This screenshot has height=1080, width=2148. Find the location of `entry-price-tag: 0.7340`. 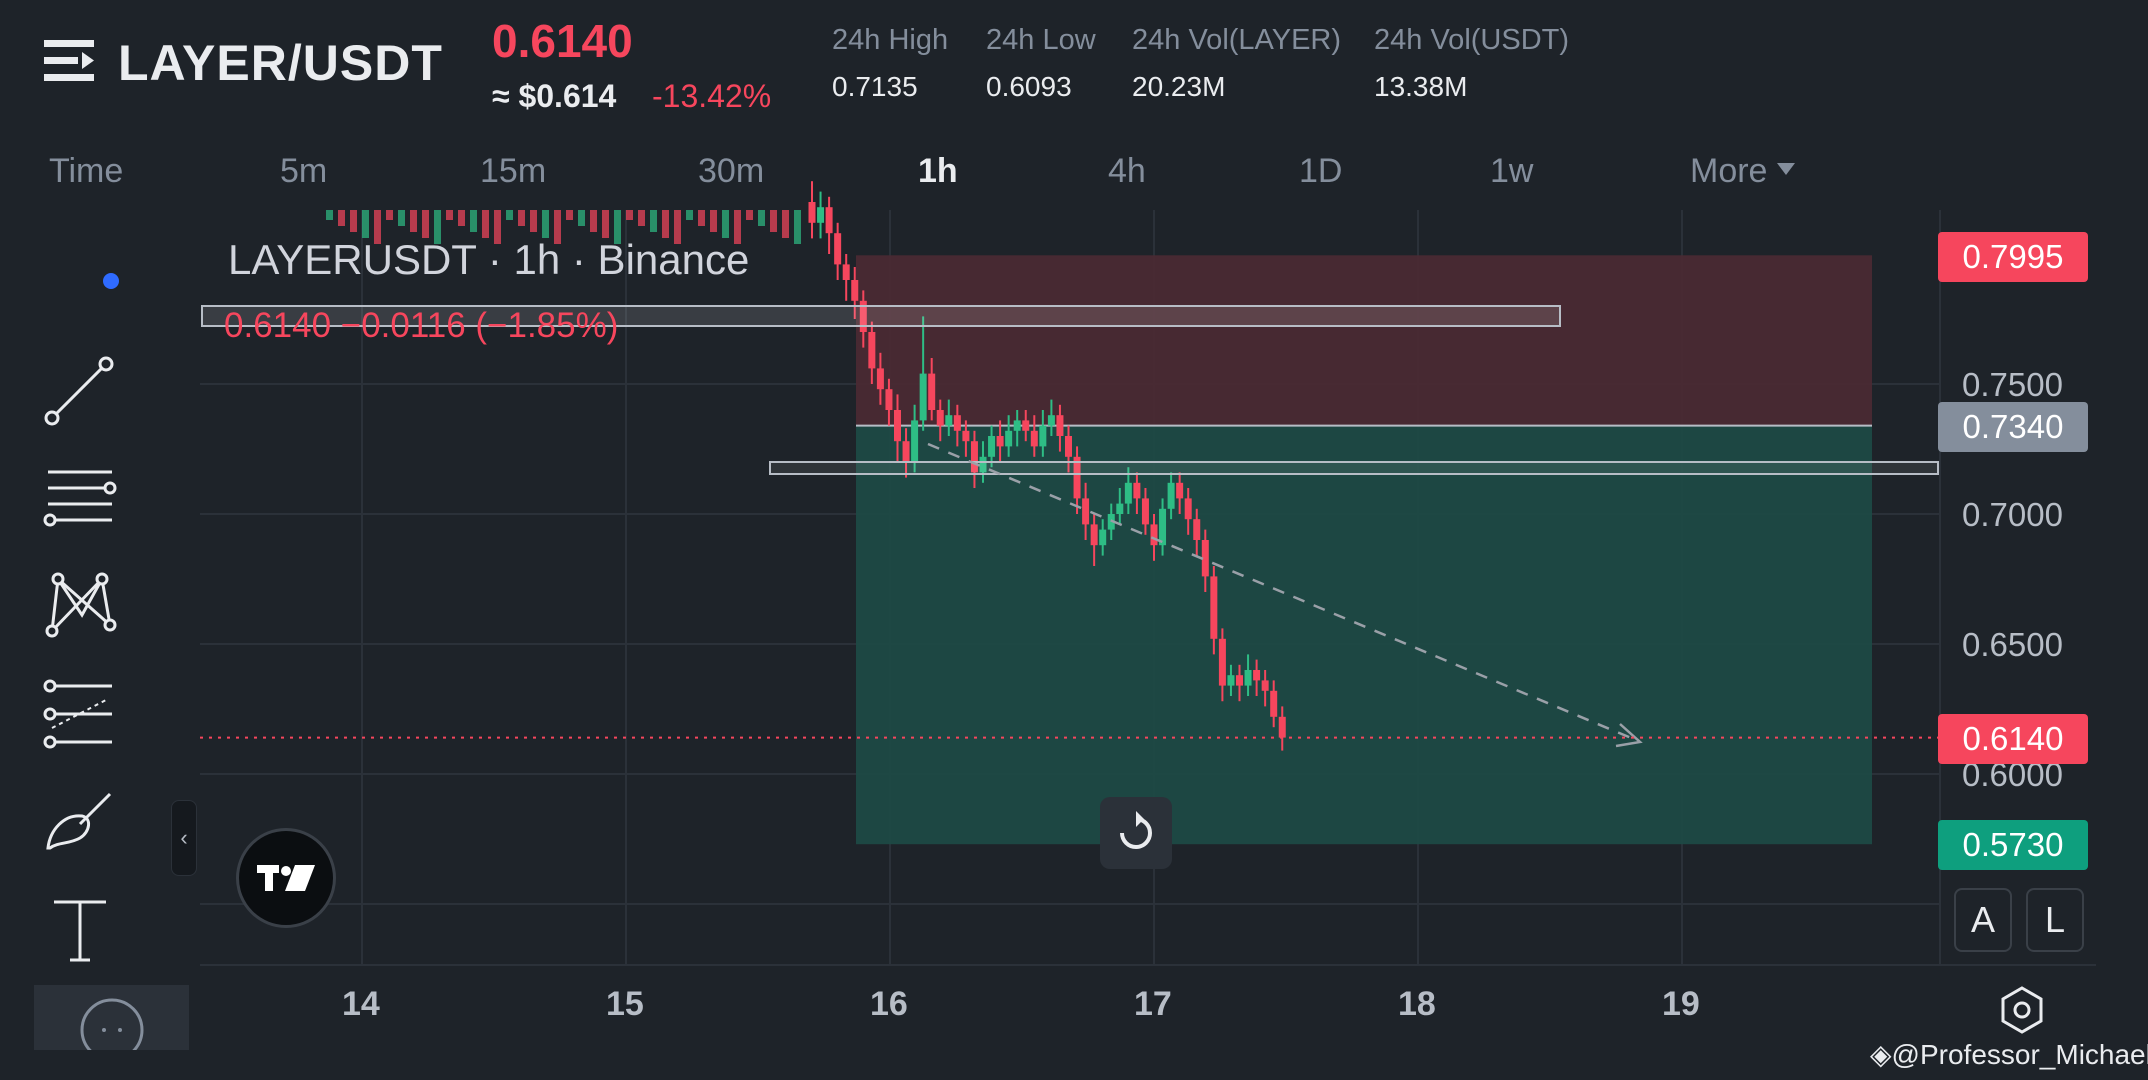

entry-price-tag: 0.7340 is located at coordinates (2013, 427).